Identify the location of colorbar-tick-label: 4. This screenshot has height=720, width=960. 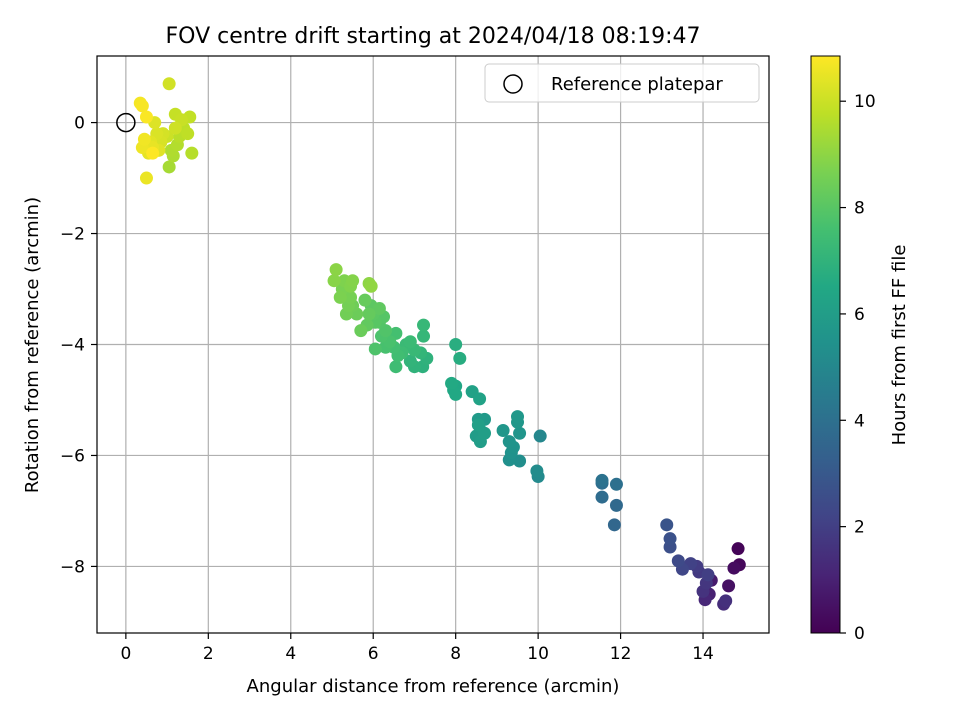
(859, 421).